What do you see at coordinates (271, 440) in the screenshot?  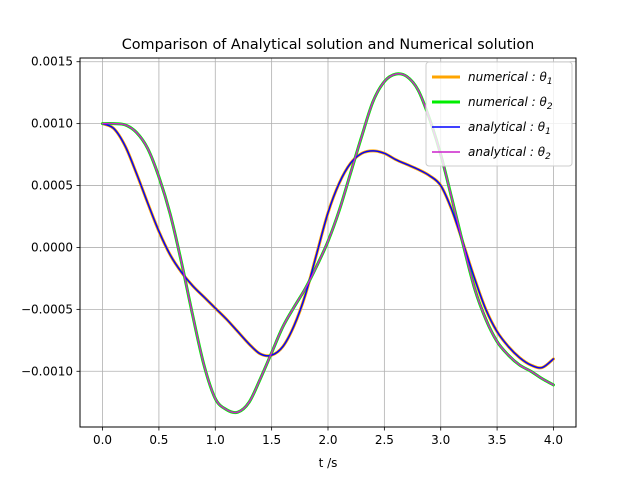 I see `x-tick-label: 1.5` at bounding box center [271, 440].